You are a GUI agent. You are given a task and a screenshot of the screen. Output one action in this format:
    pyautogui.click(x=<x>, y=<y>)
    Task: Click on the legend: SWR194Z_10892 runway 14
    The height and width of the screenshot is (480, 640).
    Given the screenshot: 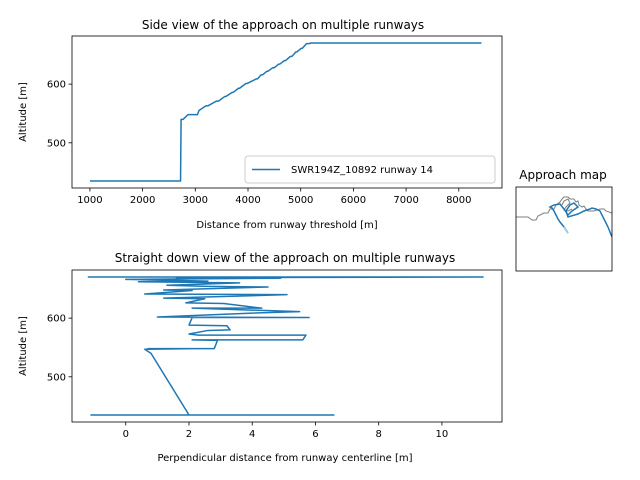 What is the action you would take?
    pyautogui.click(x=370, y=169)
    